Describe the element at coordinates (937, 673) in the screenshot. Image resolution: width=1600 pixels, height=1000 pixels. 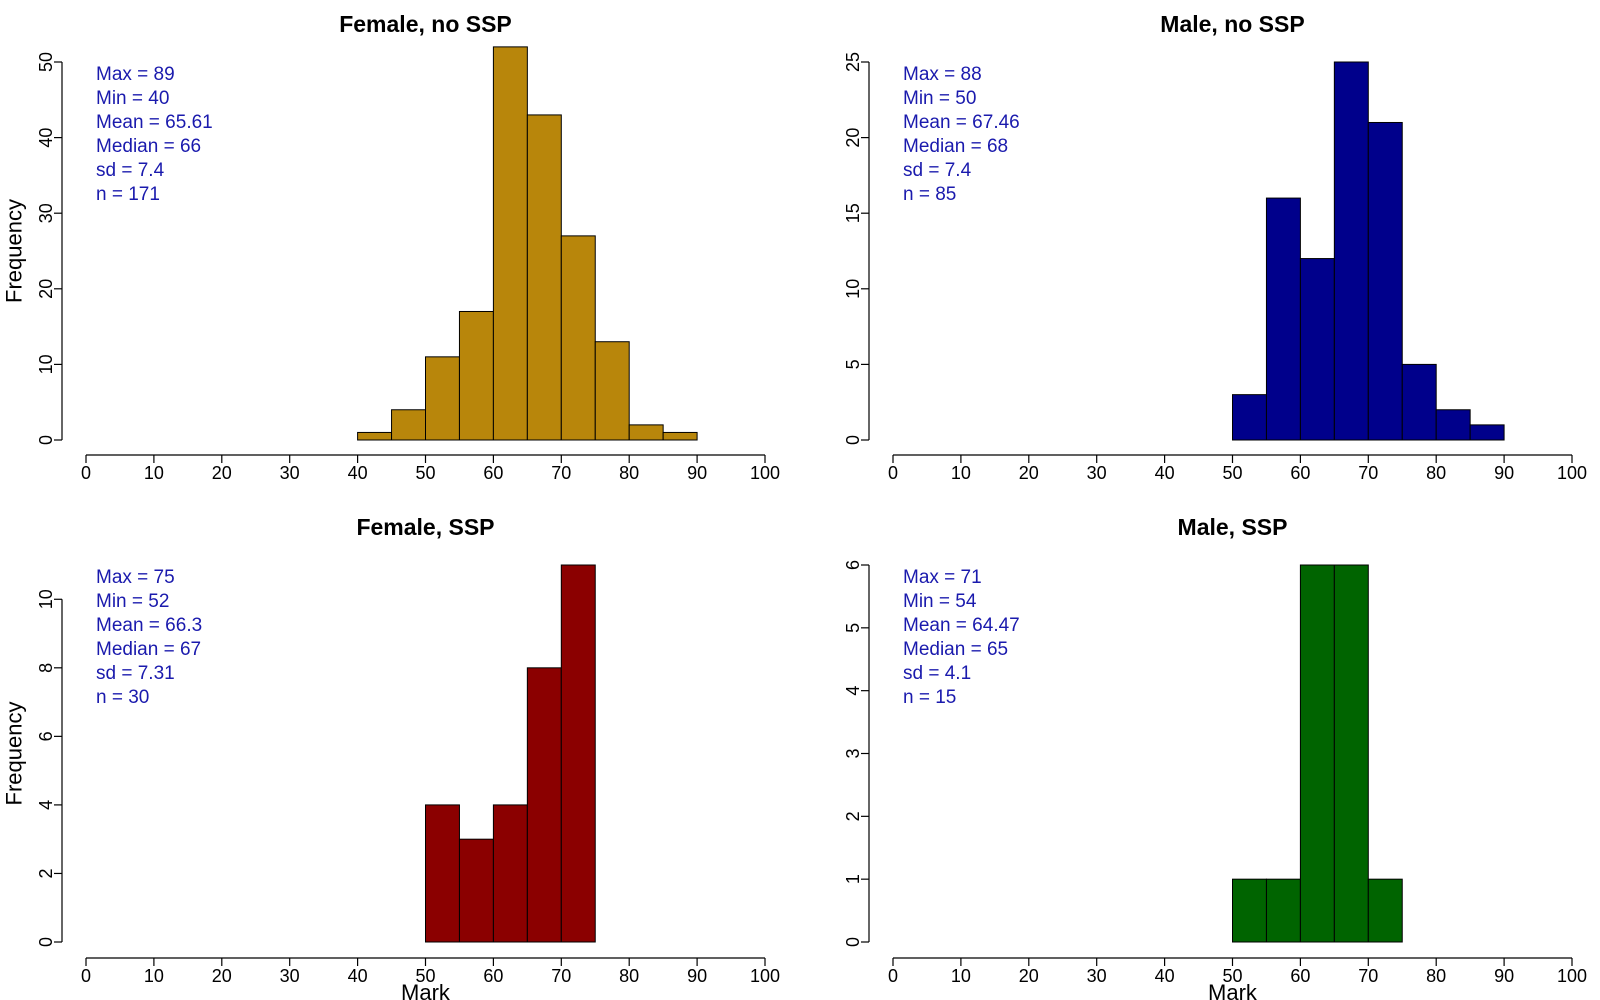
I see `stat-line: sd = 4.1` at that location.